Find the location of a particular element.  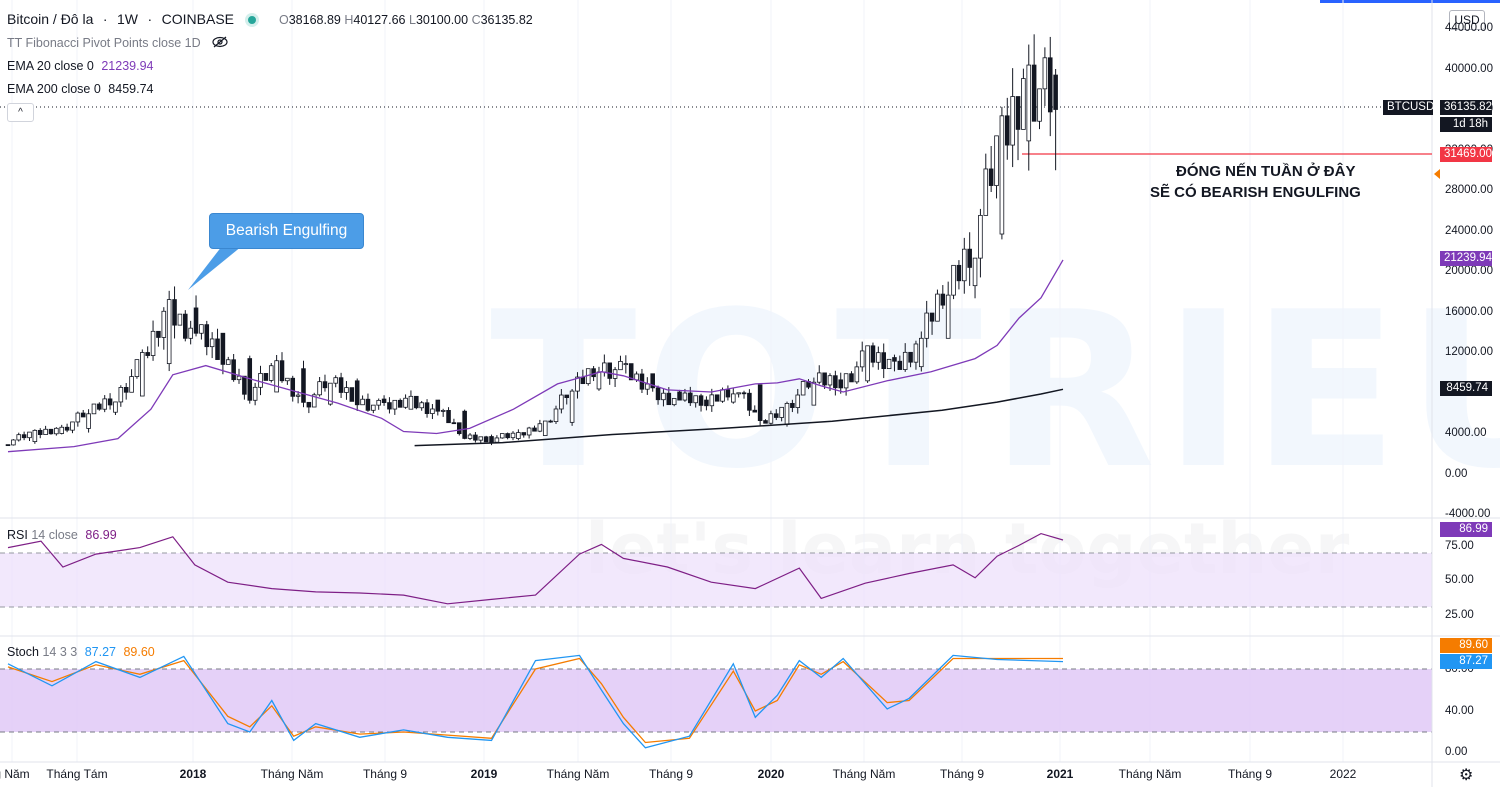

ema200-line is located at coordinates (739, 417).